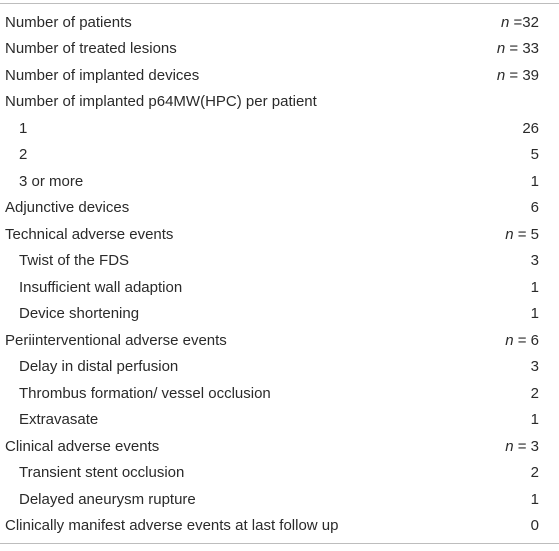  I want to click on table-row: Technical adverse events n = 5, so click(279, 234).